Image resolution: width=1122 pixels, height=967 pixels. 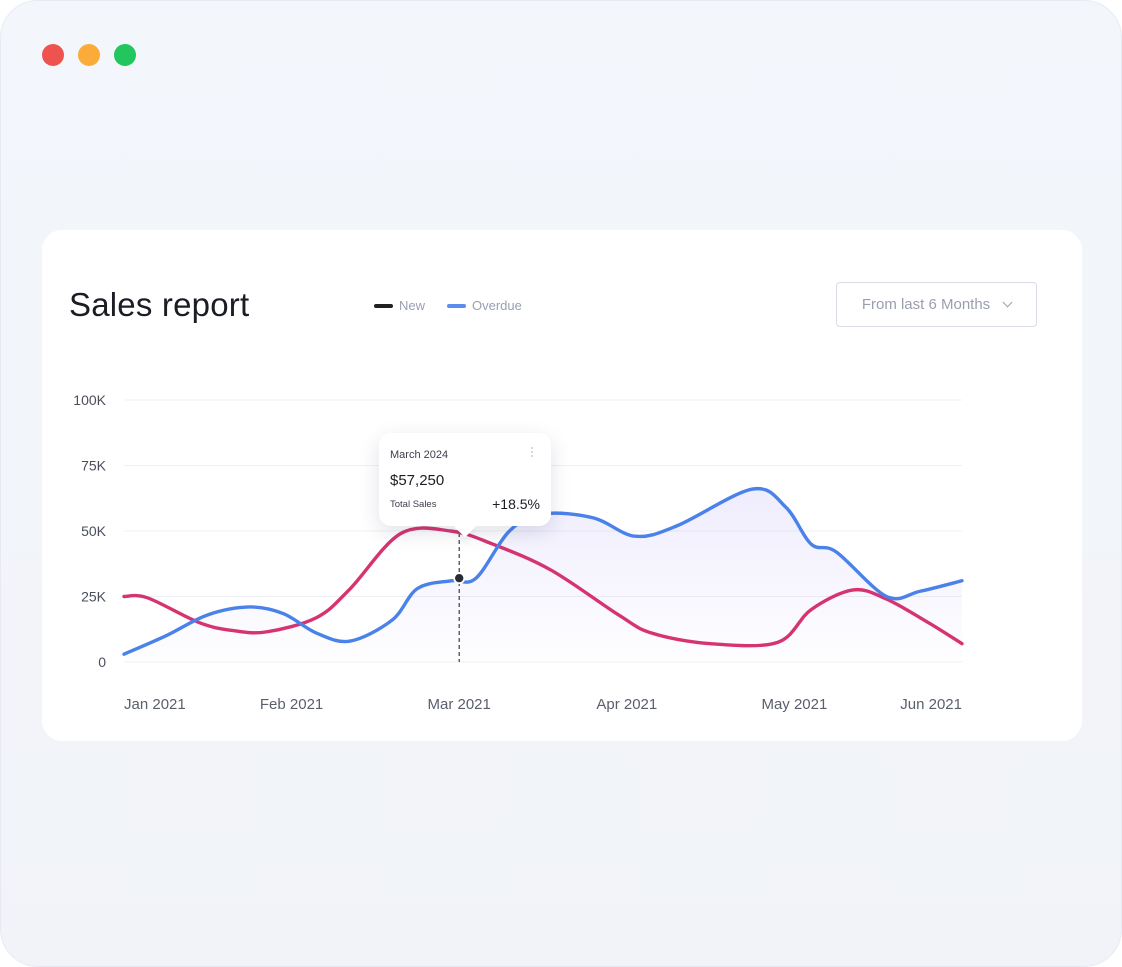 I want to click on x-tick-label: Jun 2021, so click(x=931, y=704).